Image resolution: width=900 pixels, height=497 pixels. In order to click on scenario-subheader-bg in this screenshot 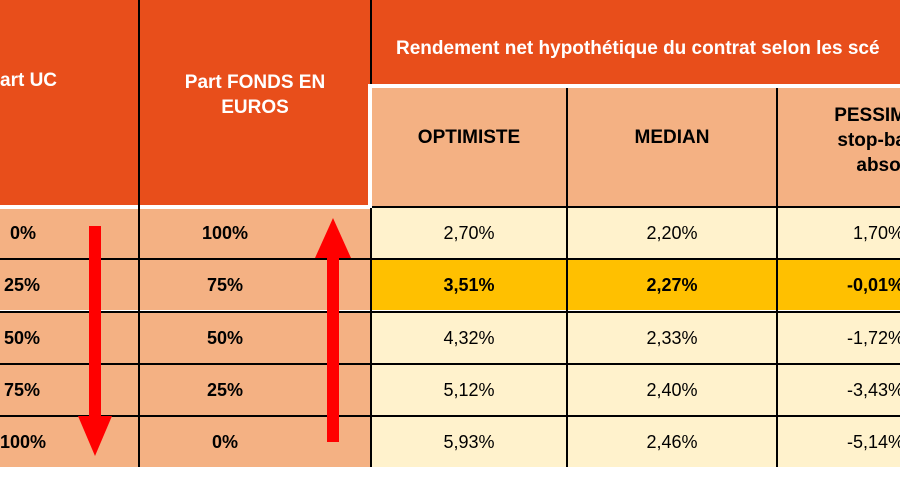, I will do `click(635, 146)`.